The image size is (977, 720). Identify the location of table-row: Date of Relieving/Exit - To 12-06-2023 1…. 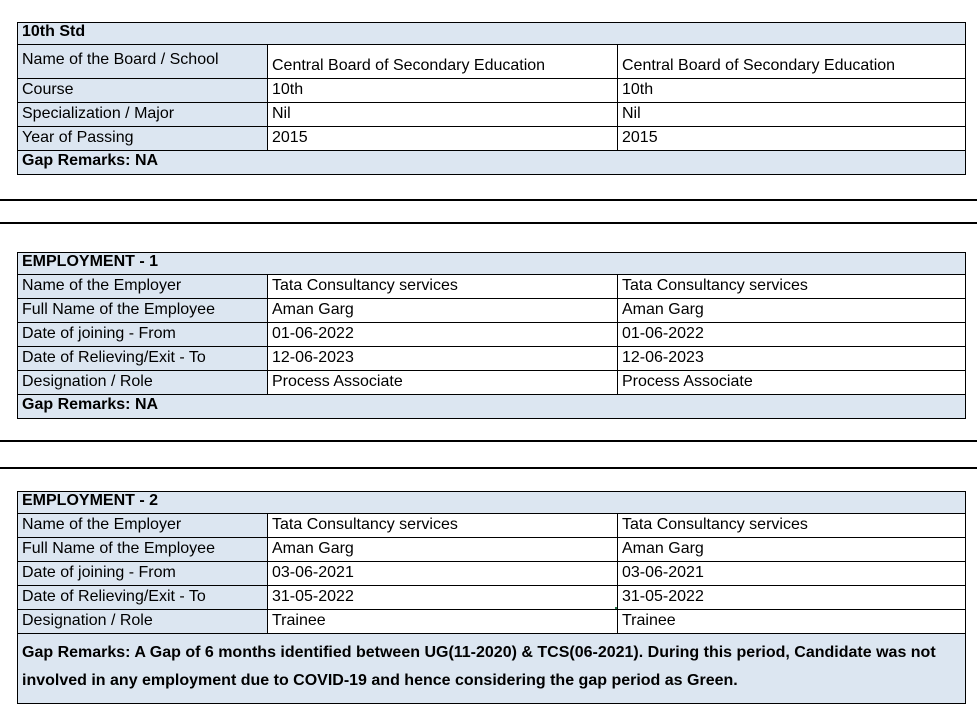
(492, 358).